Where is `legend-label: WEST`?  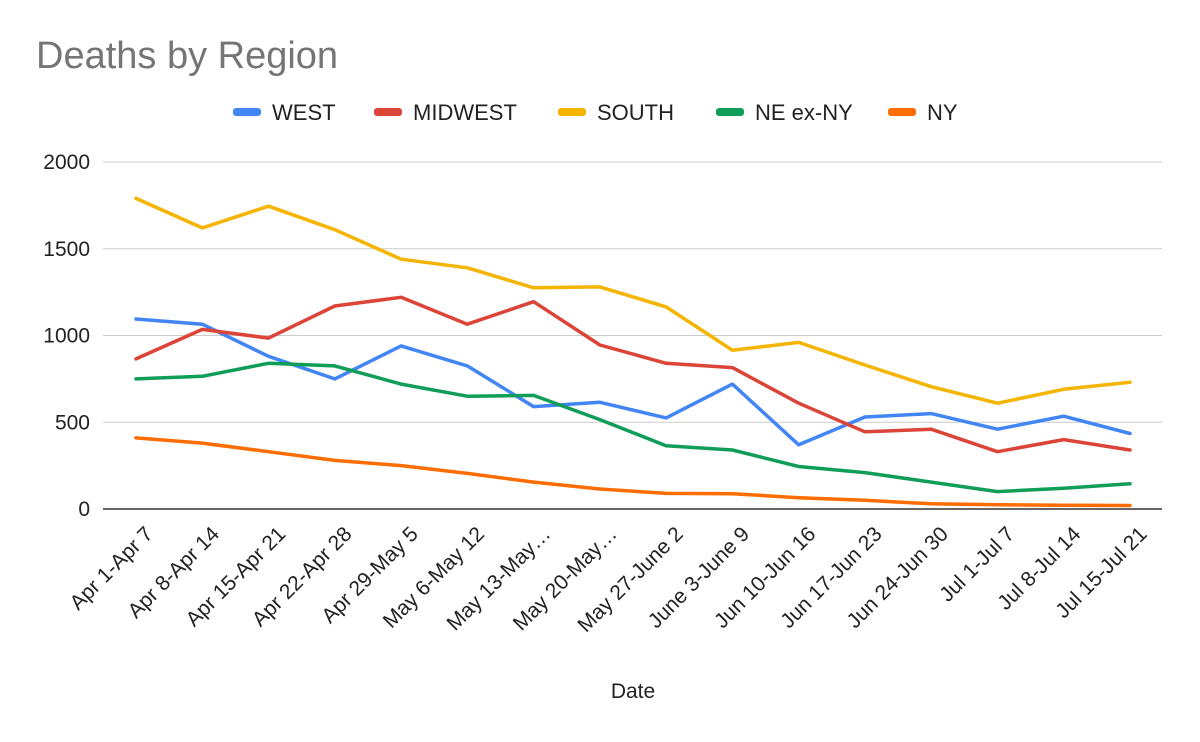 legend-label: WEST is located at coordinates (304, 112).